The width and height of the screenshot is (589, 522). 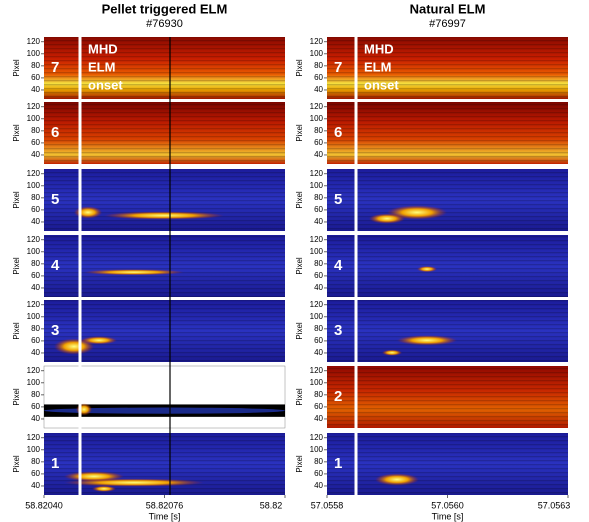 I want to click on x-tick-label: 57.0563, so click(x=554, y=505).